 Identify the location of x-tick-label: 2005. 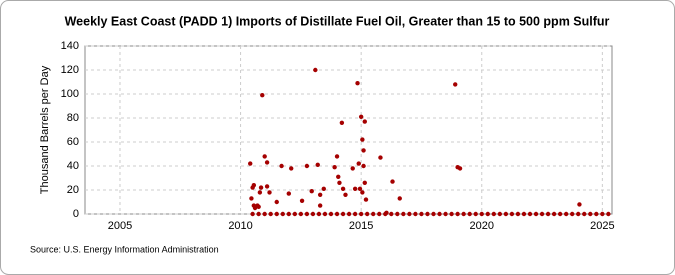
(120, 226).